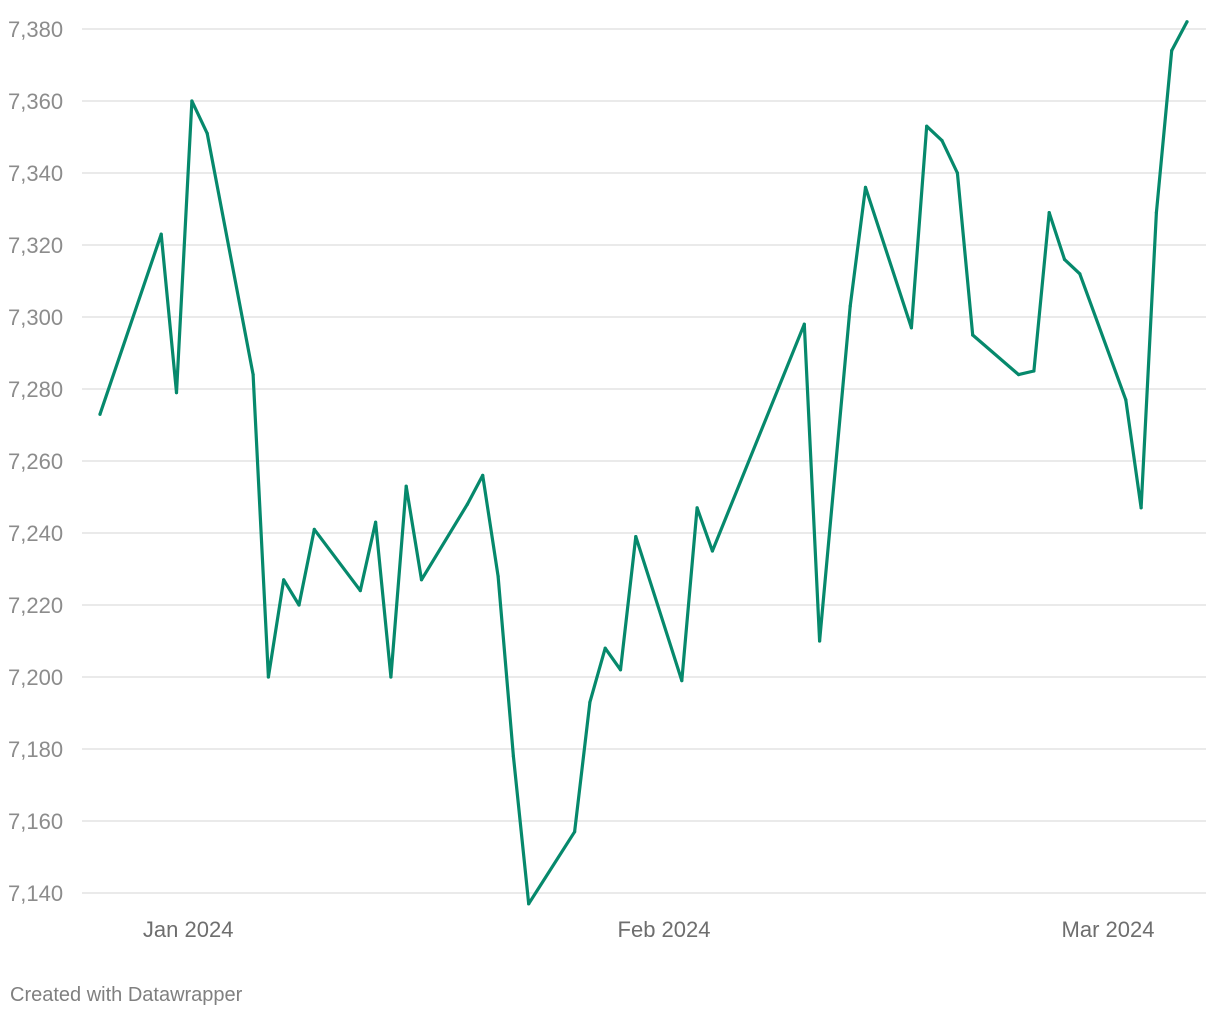 The image size is (1220, 1020). I want to click on y-tick-label: 7,200, so click(35, 677).